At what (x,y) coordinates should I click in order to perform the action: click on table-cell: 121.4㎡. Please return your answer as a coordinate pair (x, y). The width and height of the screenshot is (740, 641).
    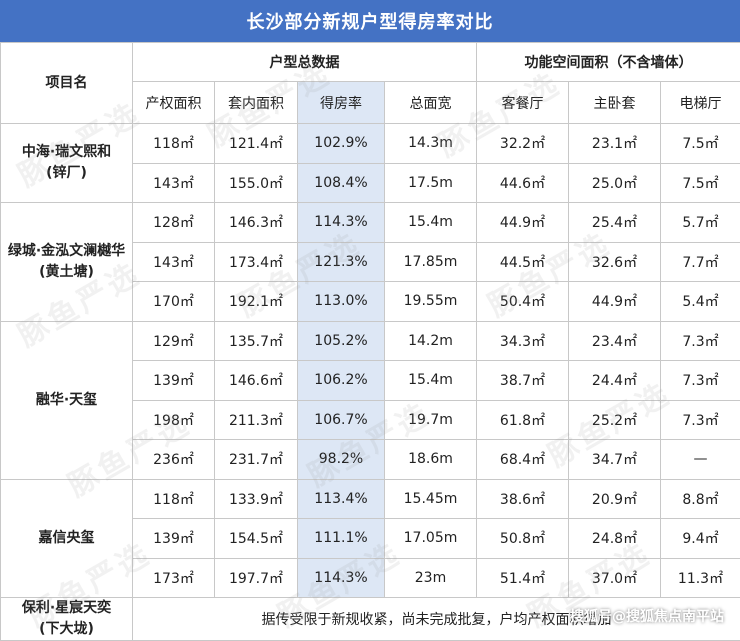
    Looking at the image, I should click on (256, 144).